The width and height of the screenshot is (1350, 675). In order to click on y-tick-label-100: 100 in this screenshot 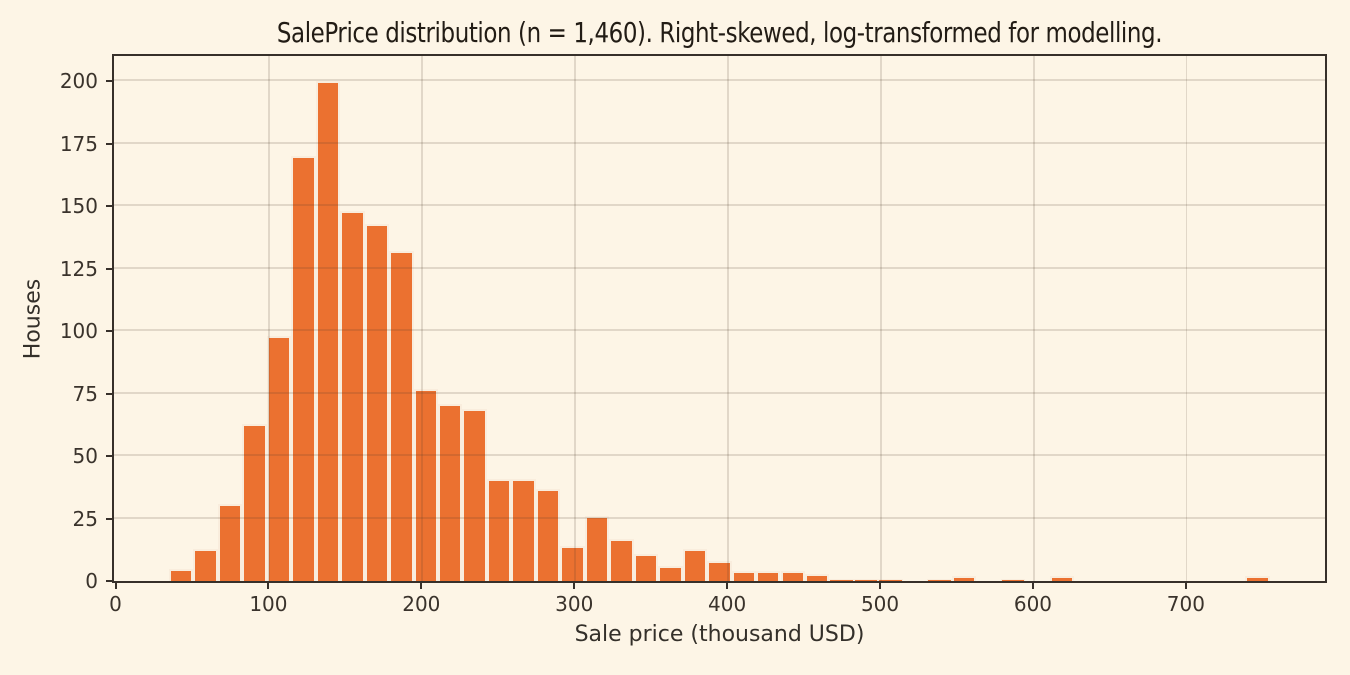, I will do `click(78, 331)`.